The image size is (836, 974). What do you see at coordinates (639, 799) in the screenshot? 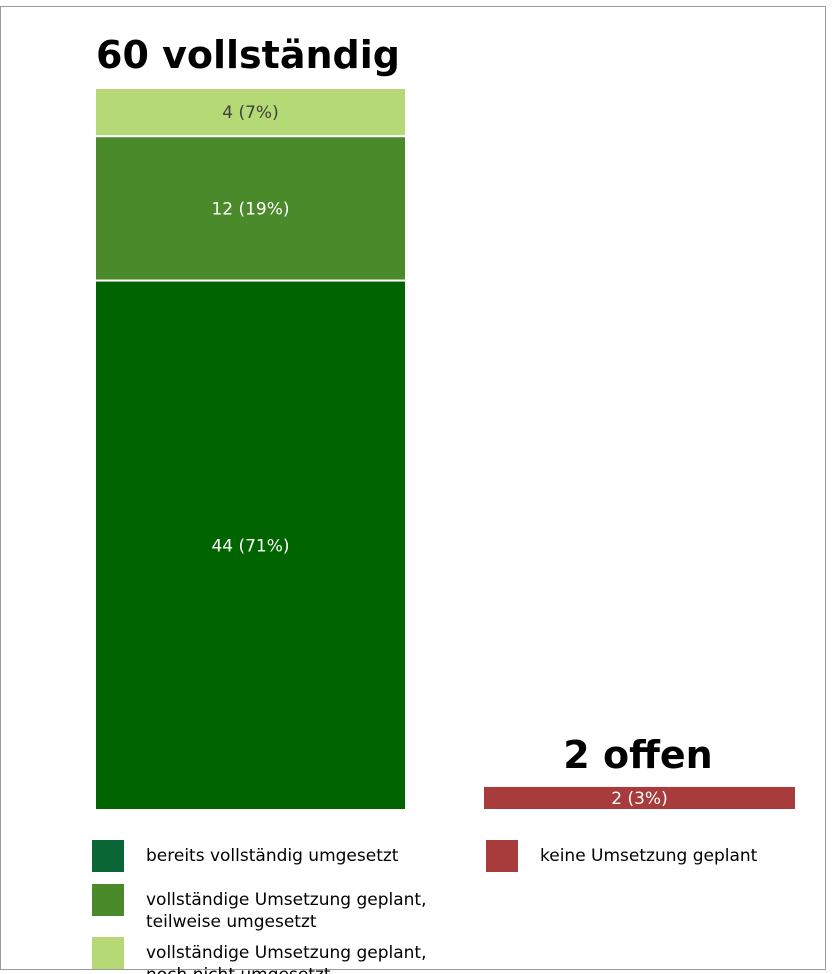
I see `data-label-1-0: 2 (3%)` at bounding box center [639, 799].